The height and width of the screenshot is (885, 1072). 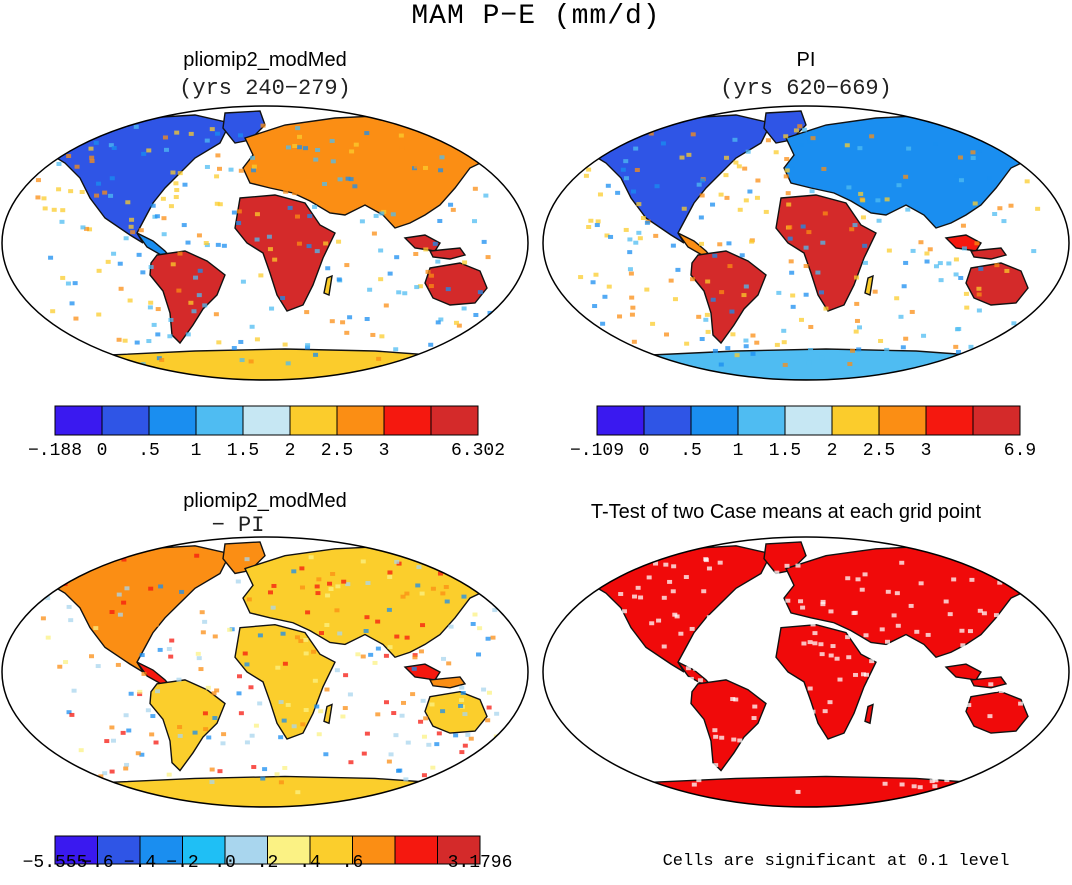 I want to click on colorbar-difference: −5.555−.6 −.4 −.2 .0 .2 .4 .6 3.1796, so click(x=268, y=854).